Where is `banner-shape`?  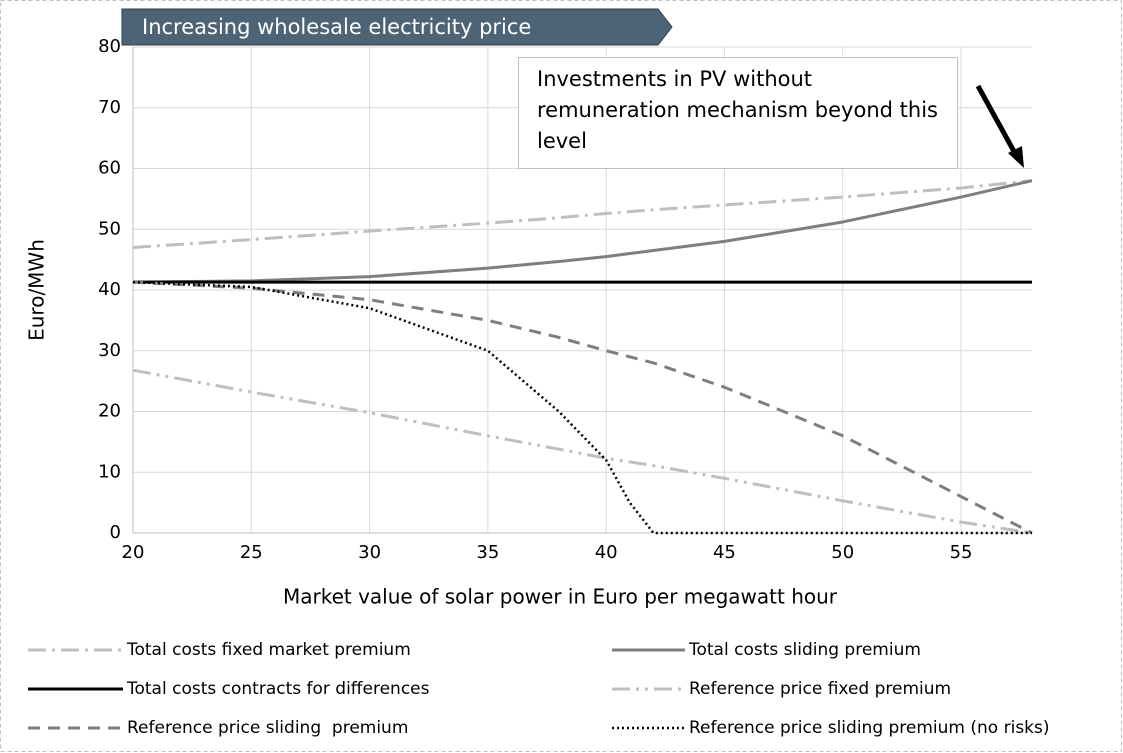 banner-shape is located at coordinates (397, 27).